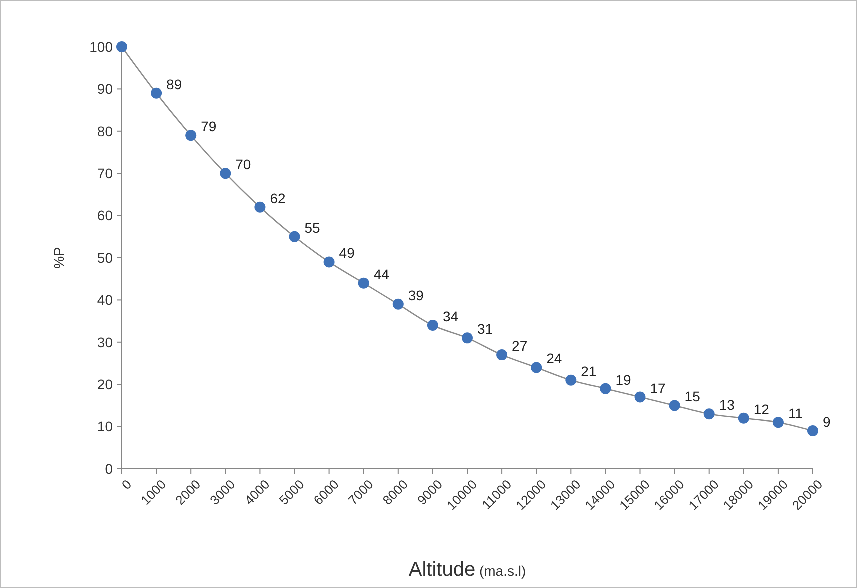  Describe the element at coordinates (105, 300) in the screenshot. I see `y-tick-label: 40` at that location.